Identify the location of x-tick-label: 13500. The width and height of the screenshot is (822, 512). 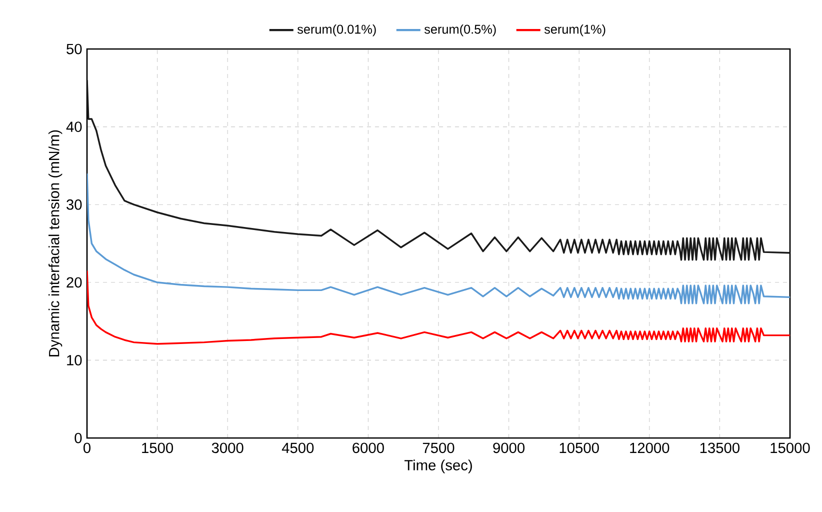
(720, 448).